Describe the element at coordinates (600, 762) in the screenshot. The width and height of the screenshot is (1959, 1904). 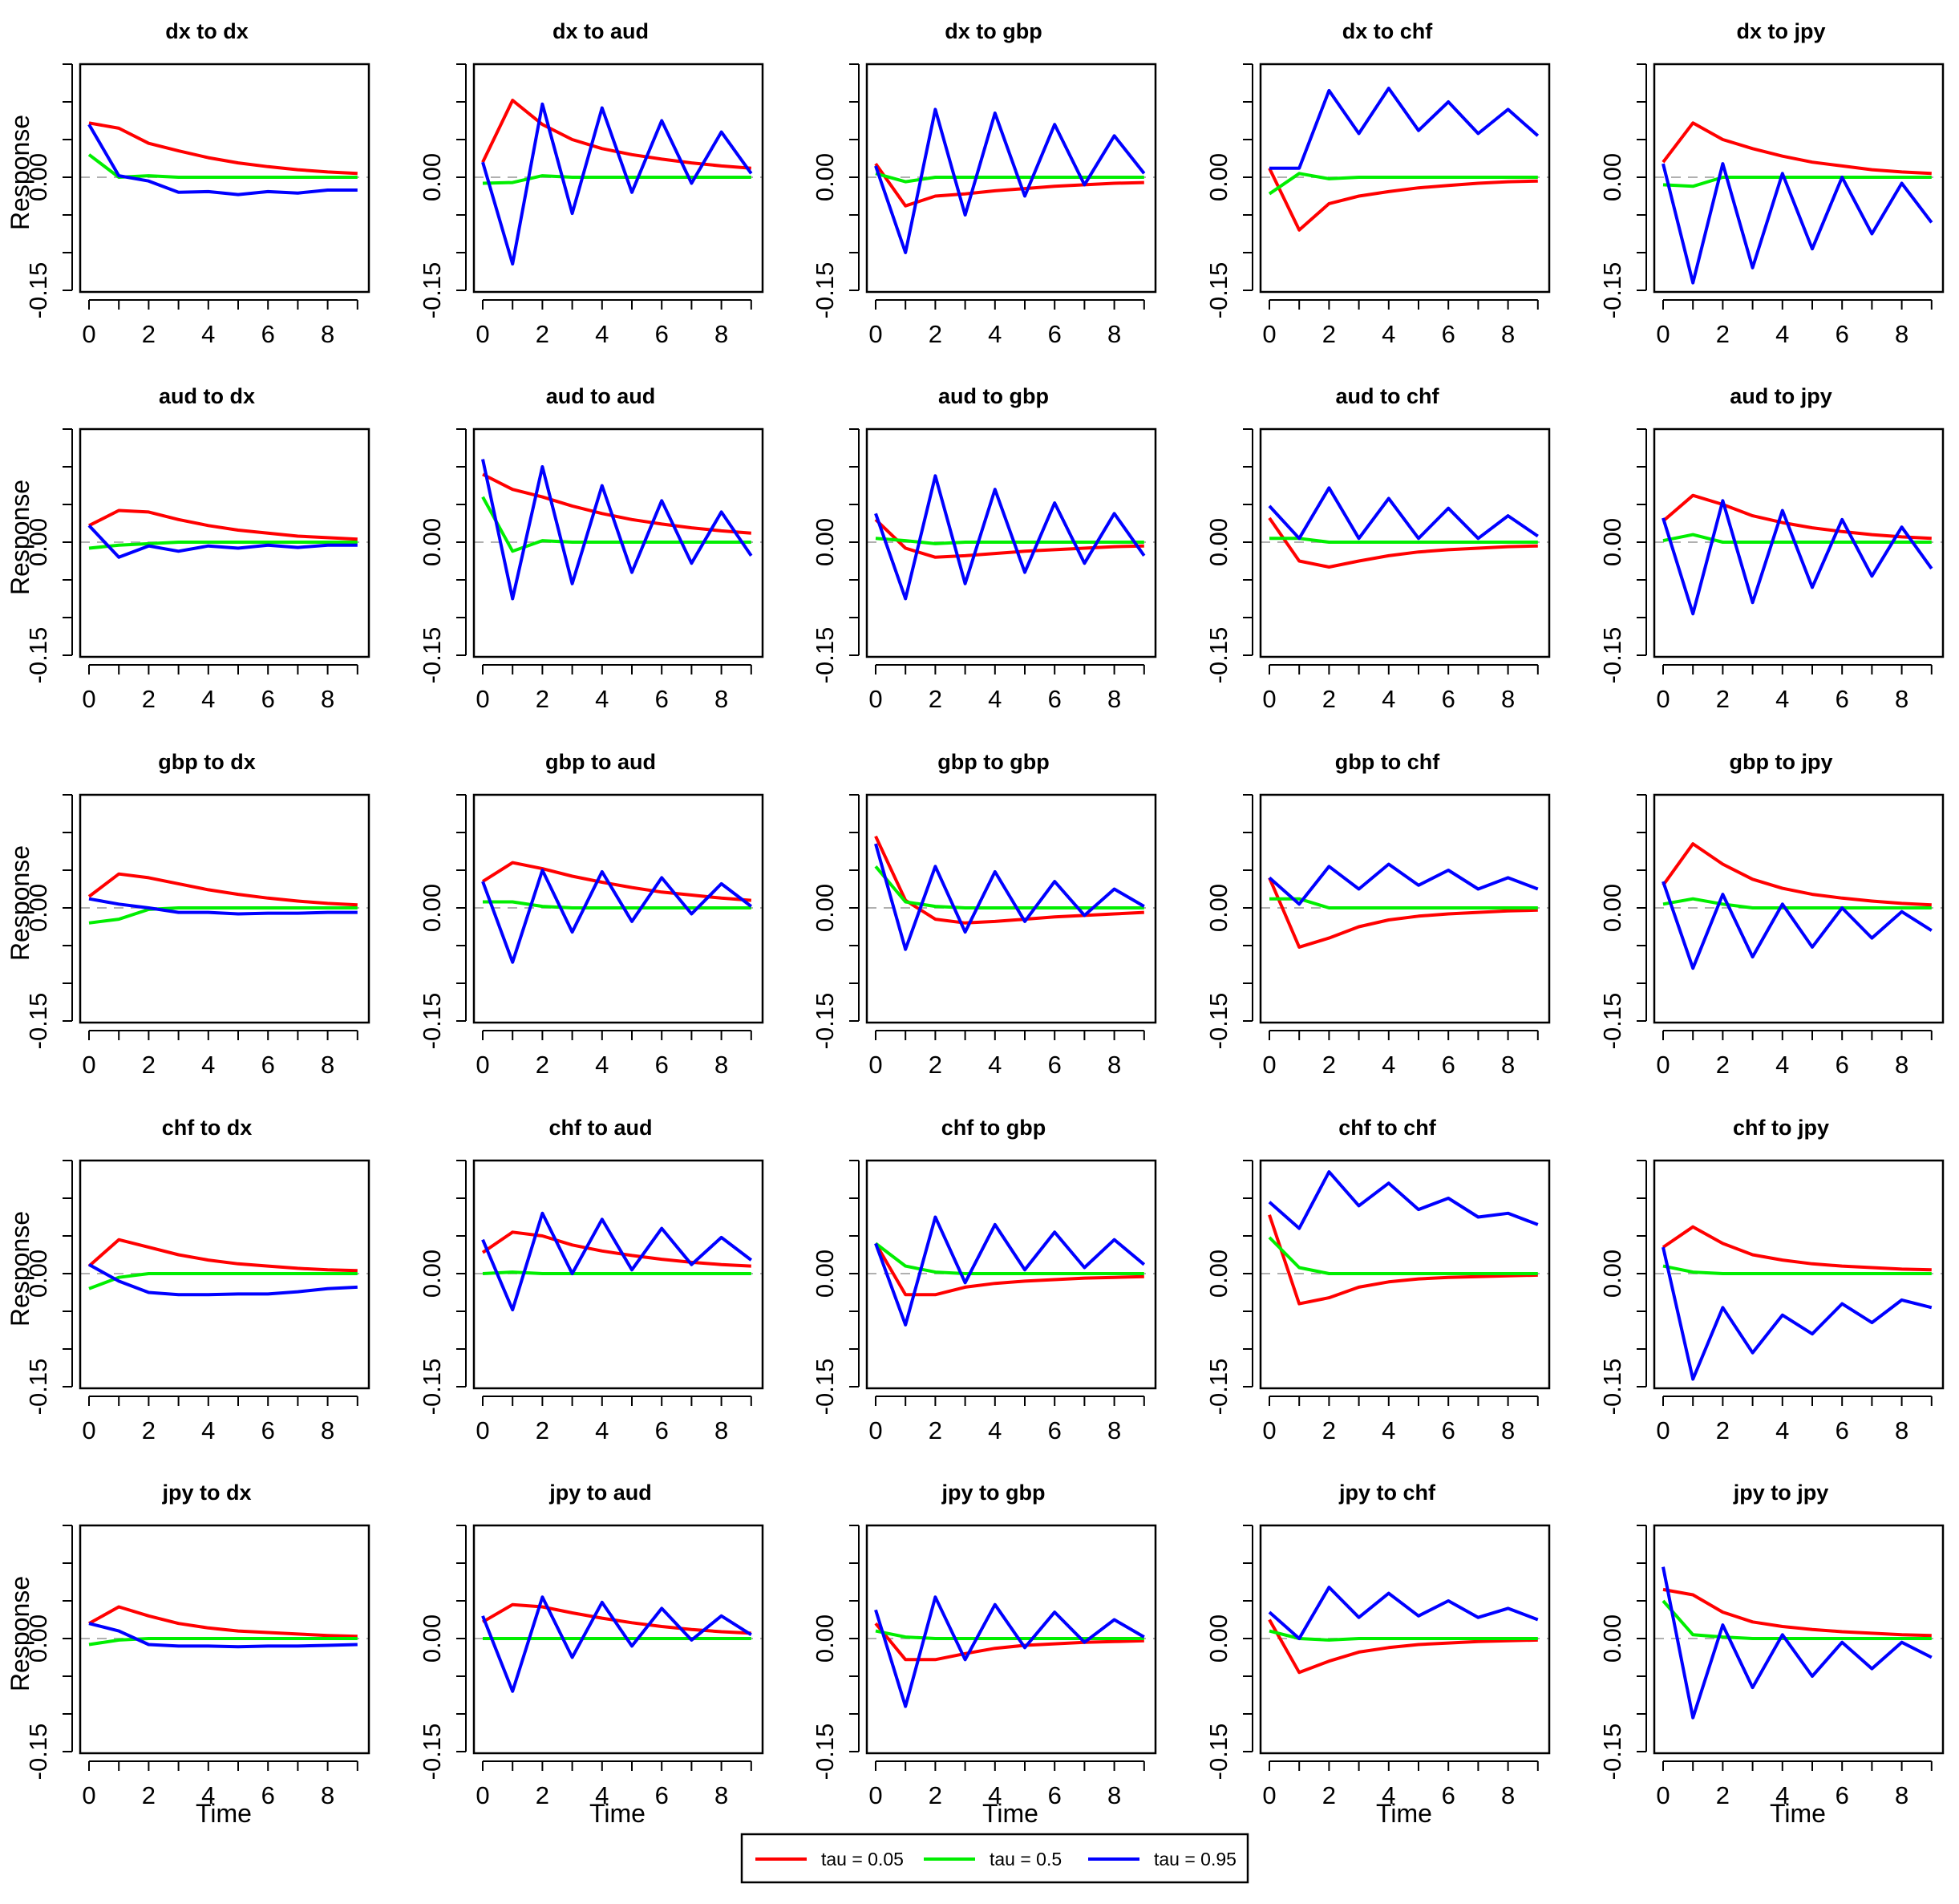
I see `panel-title: gbp to aud` at that location.